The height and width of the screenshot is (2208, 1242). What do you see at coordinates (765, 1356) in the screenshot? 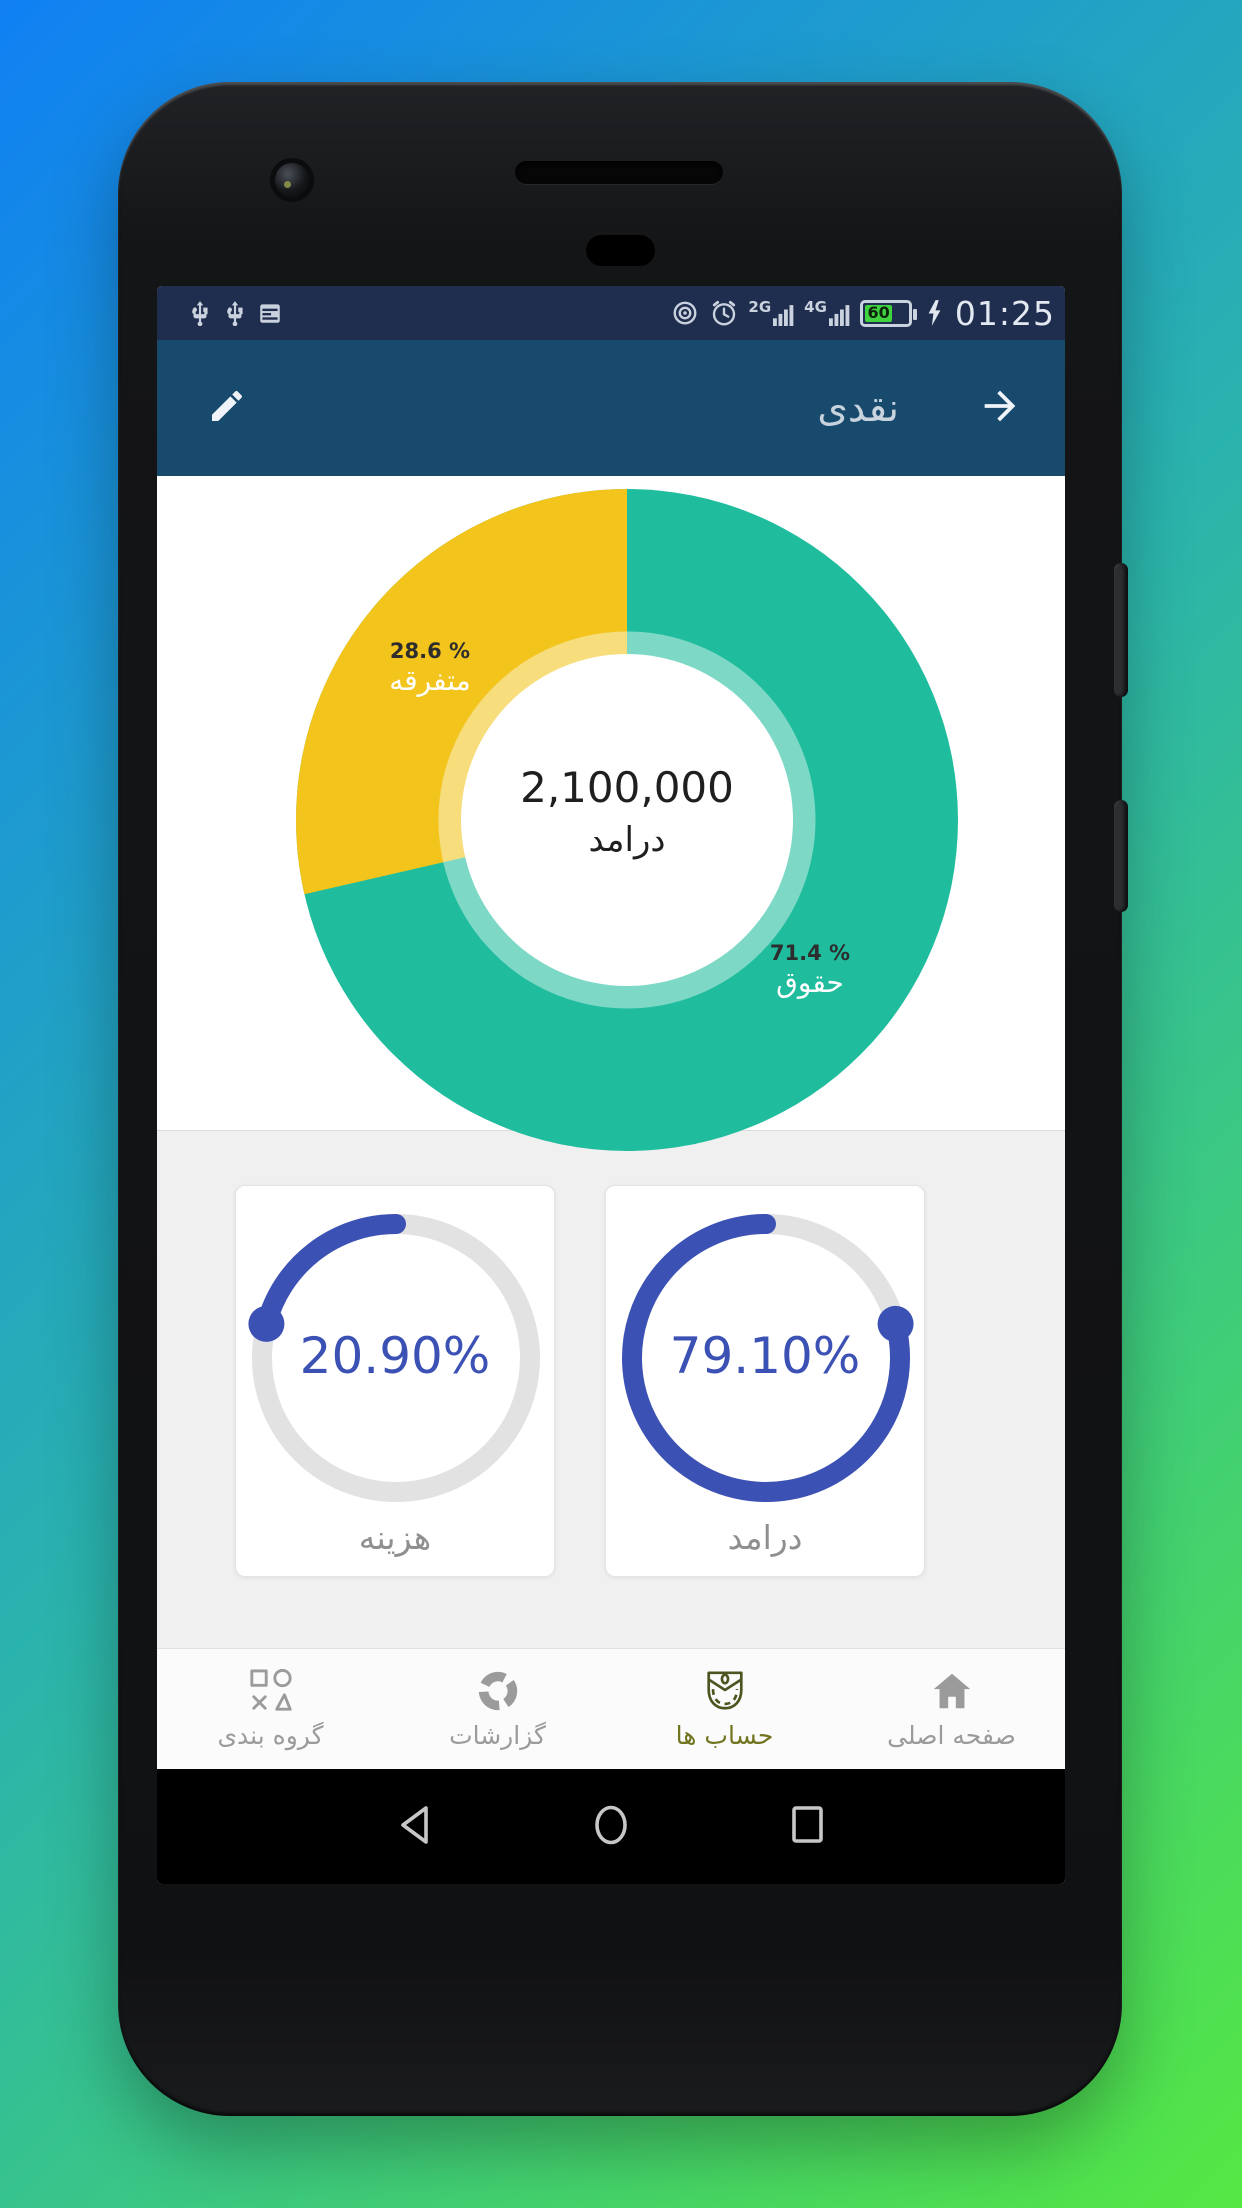
I see `income-percent: 79.10%` at bounding box center [765, 1356].